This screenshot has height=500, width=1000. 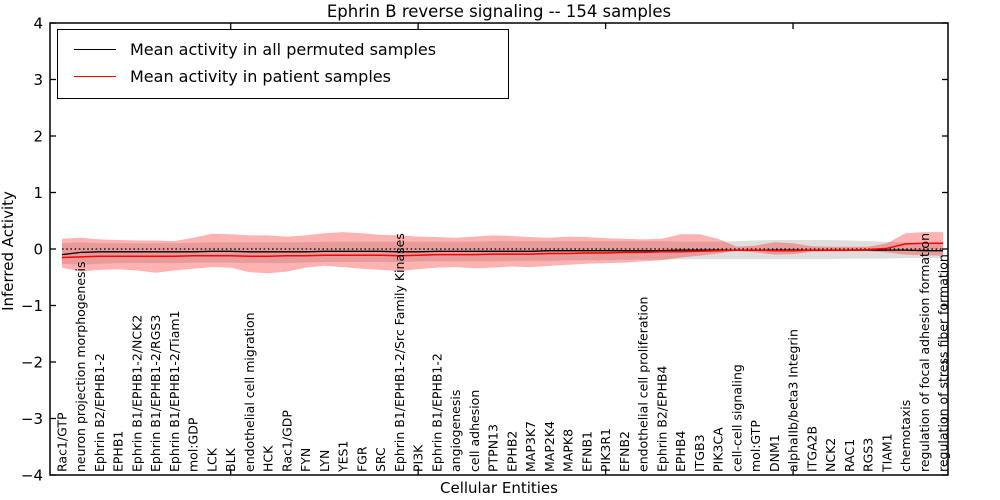 I want to click on x-category-label: EFNB1, so click(x=586, y=451).